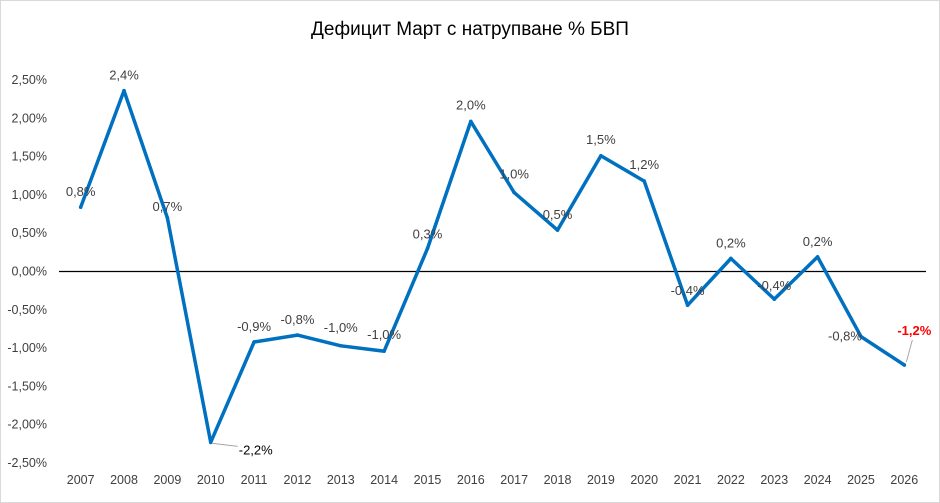 The image size is (940, 503). I want to click on y-tick-label: 0,00%, so click(29, 272).